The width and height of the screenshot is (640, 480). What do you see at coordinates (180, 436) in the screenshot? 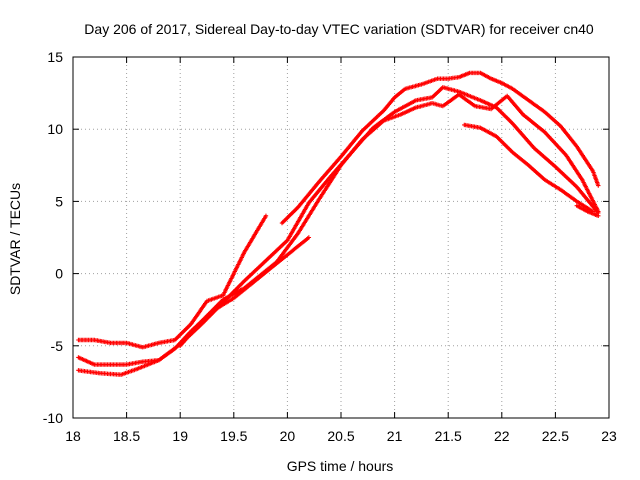
I see `x-tick-label: 19` at bounding box center [180, 436].